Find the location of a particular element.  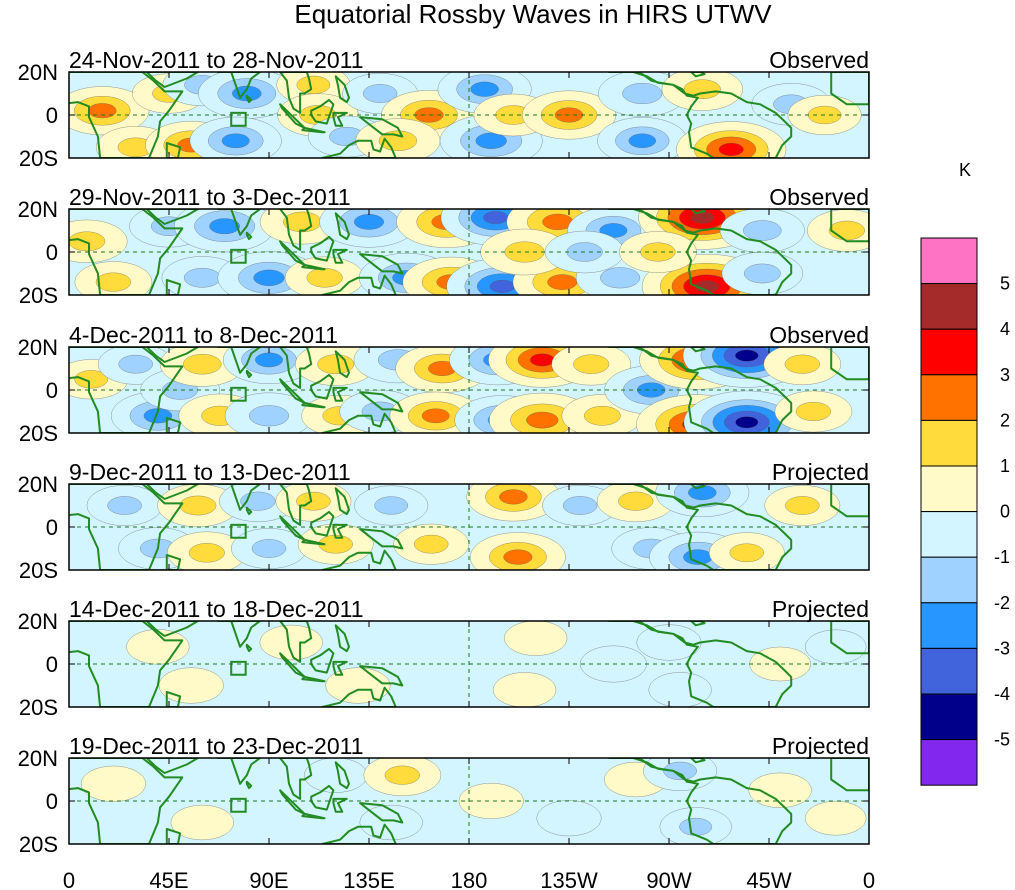

x-axis: 0 45E 90E 135E 180 135W 90W 45W 0 is located at coordinates (469, 879).